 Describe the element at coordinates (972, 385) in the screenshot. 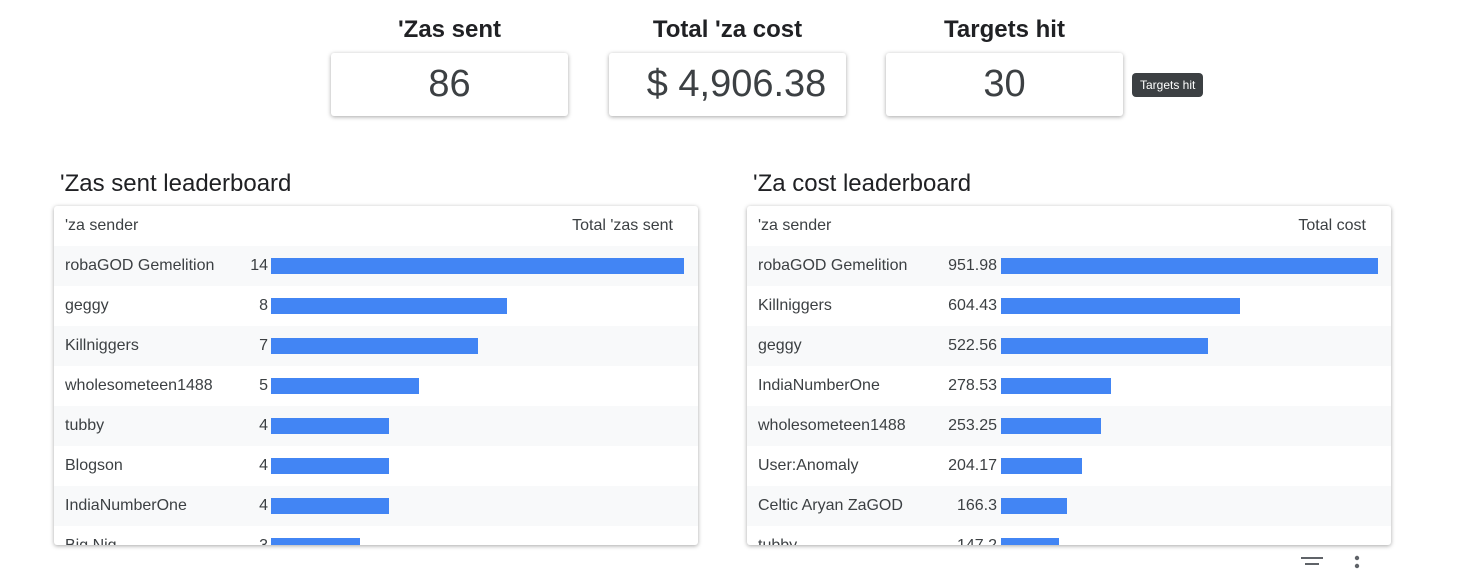

I see `row-value: 278.53` at that location.